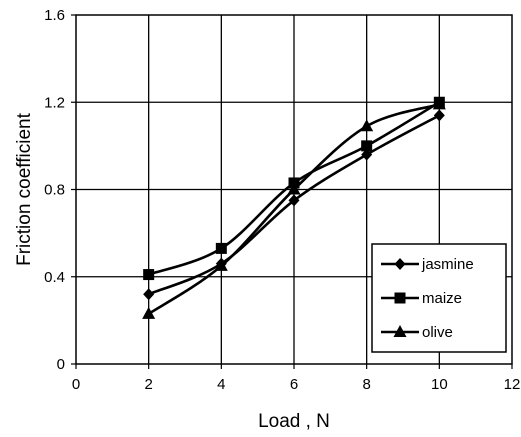  I want to click on x-tick-label: 10, so click(439, 384).